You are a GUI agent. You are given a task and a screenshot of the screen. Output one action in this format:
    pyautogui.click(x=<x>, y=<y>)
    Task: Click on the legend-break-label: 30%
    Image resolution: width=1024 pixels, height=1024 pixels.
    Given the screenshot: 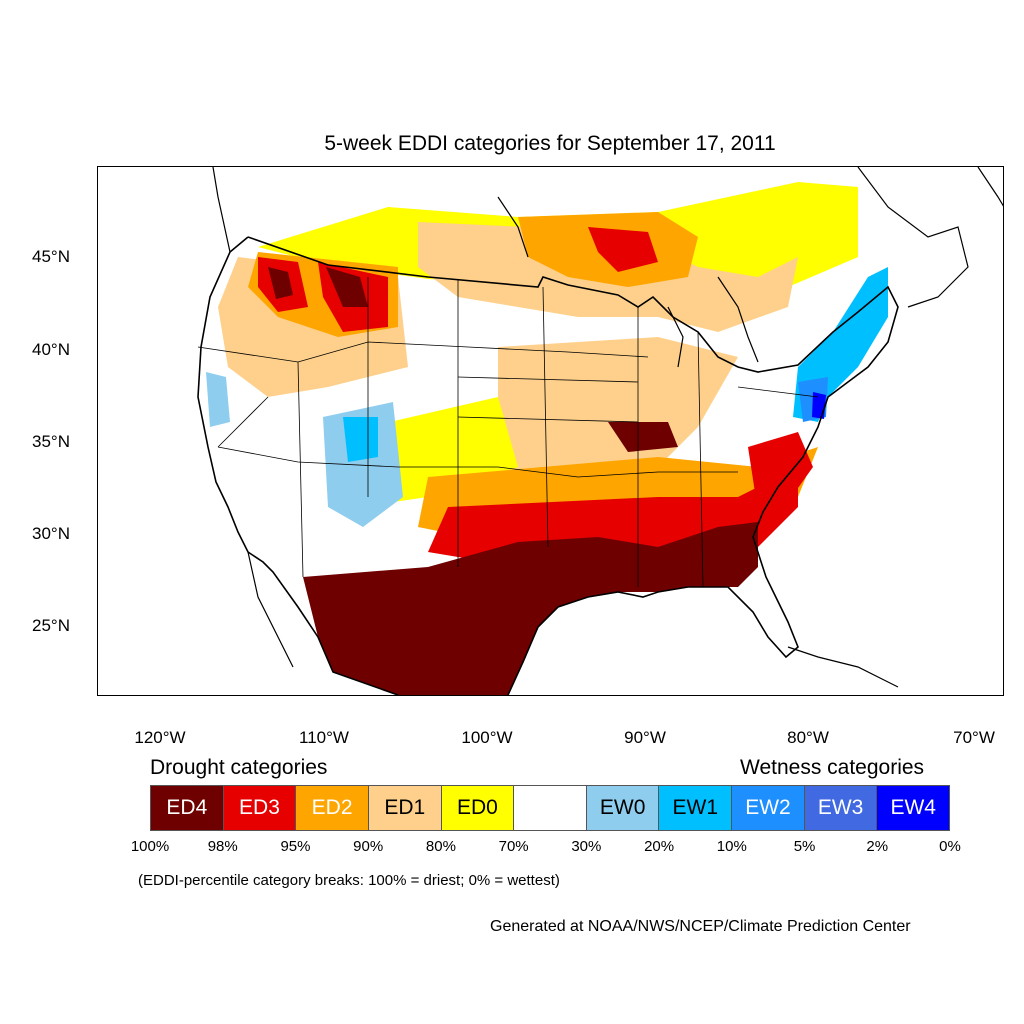 What is the action you would take?
    pyautogui.click(x=586, y=846)
    